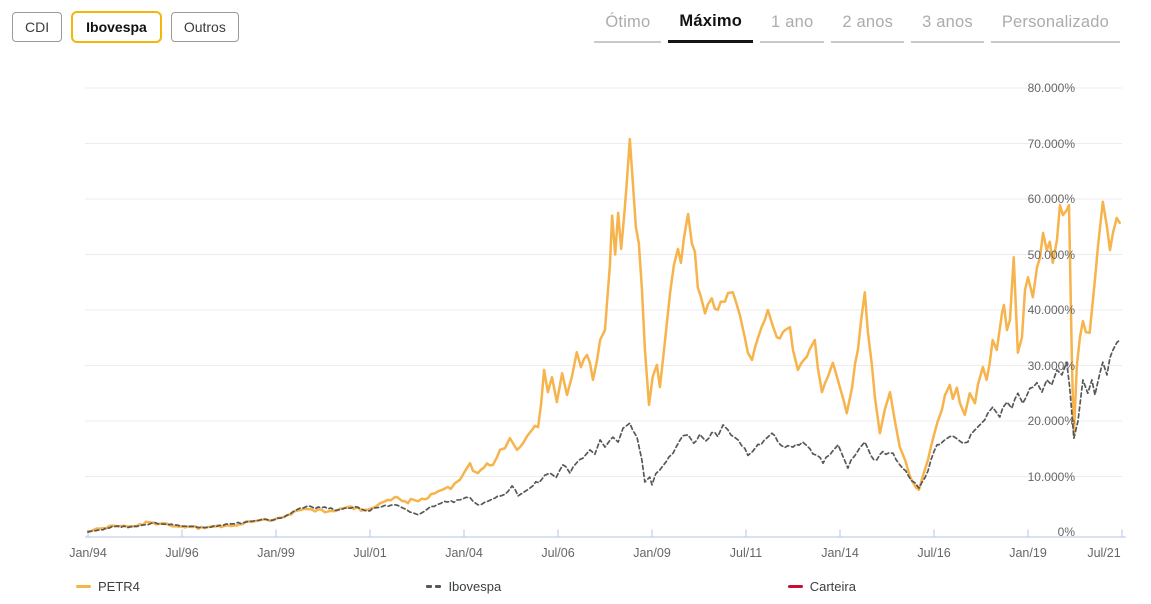 The height and width of the screenshot is (604, 1151). What do you see at coordinates (792, 27) in the screenshot?
I see `tab-1-ano: 1 ano` at bounding box center [792, 27].